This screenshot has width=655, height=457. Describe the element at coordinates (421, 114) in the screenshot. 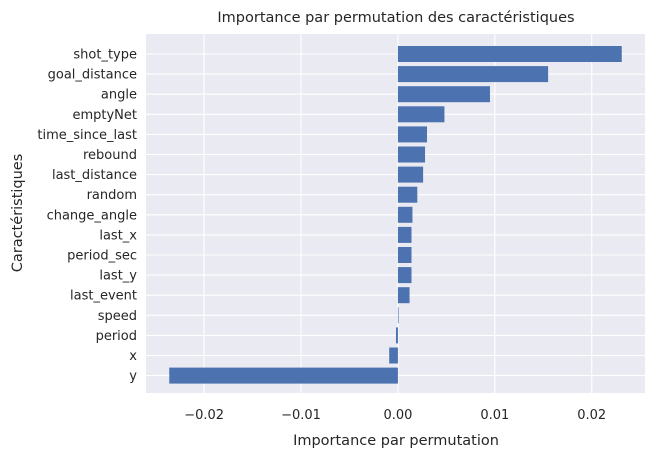

I see `bar-emptyNet` at that location.